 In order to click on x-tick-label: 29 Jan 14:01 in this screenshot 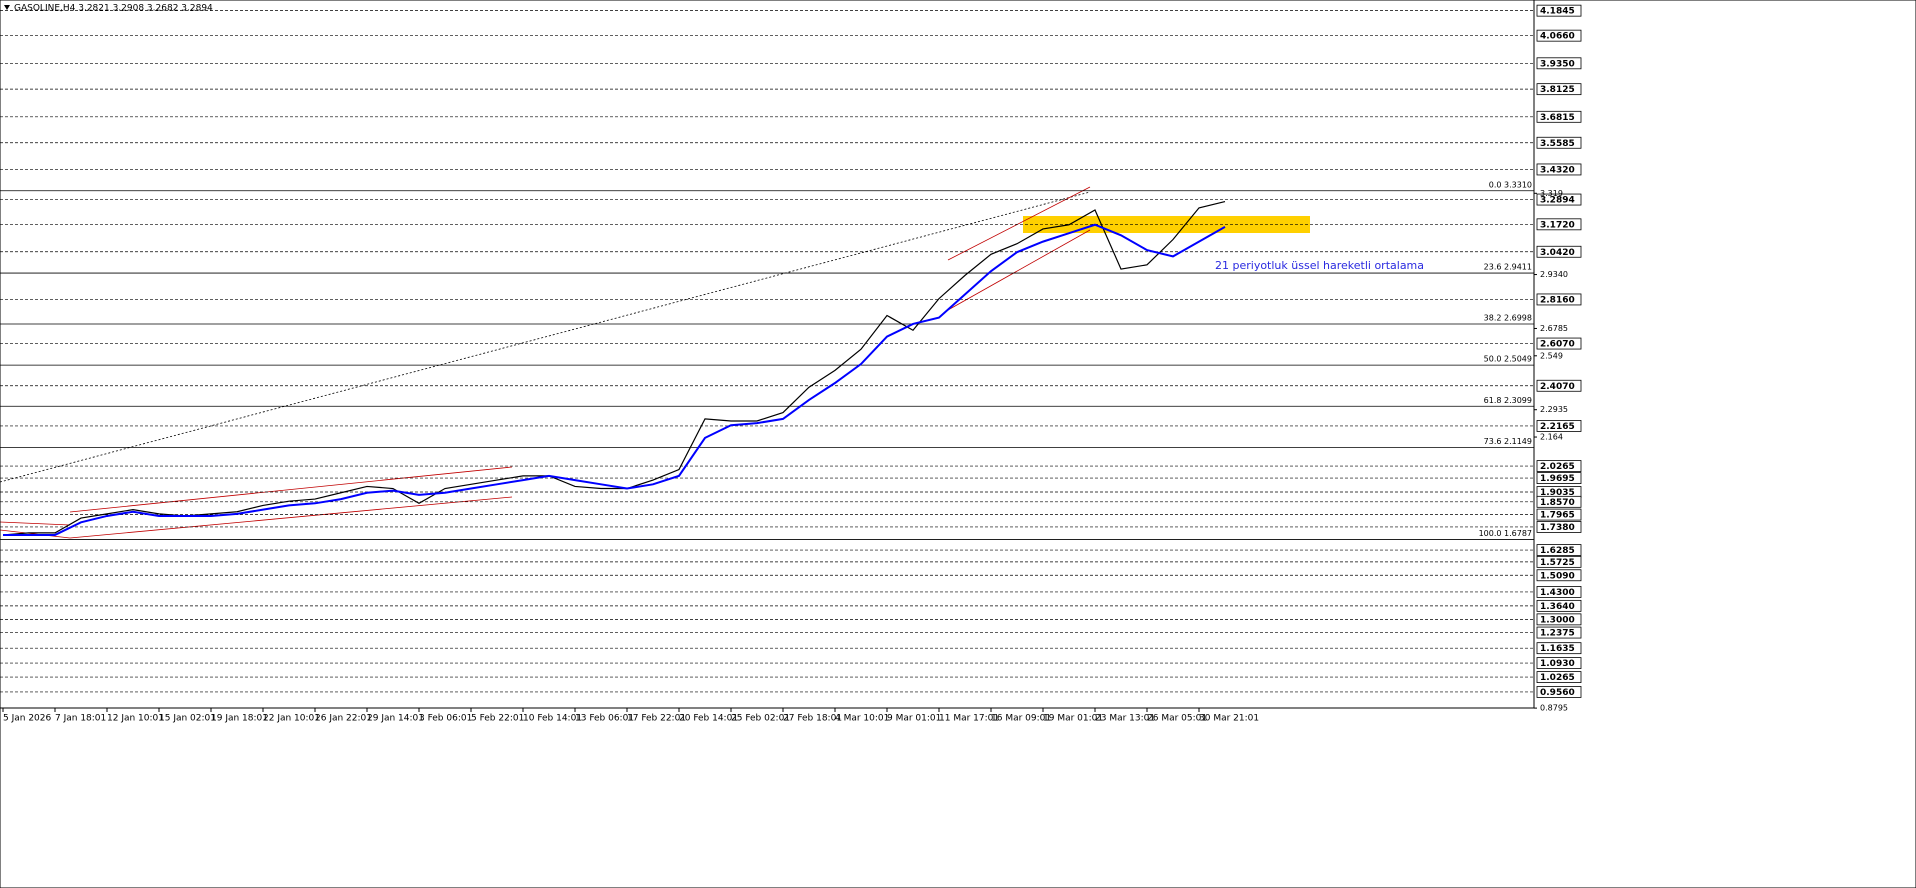, I will do `click(395, 719)`.